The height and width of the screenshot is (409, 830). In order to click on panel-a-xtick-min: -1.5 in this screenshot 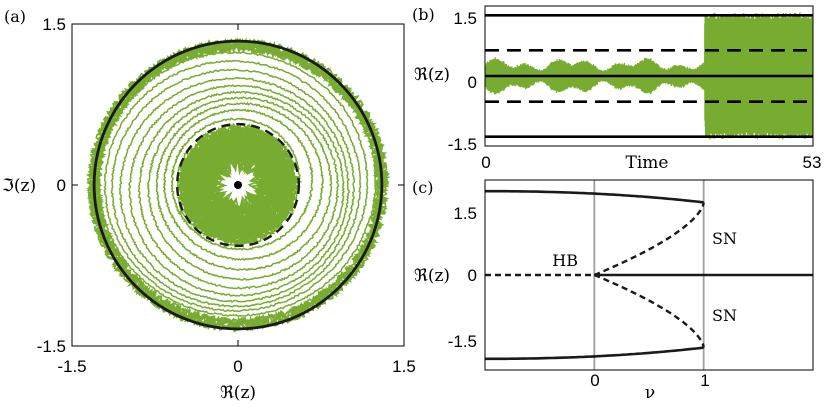, I will do `click(71, 366)`.